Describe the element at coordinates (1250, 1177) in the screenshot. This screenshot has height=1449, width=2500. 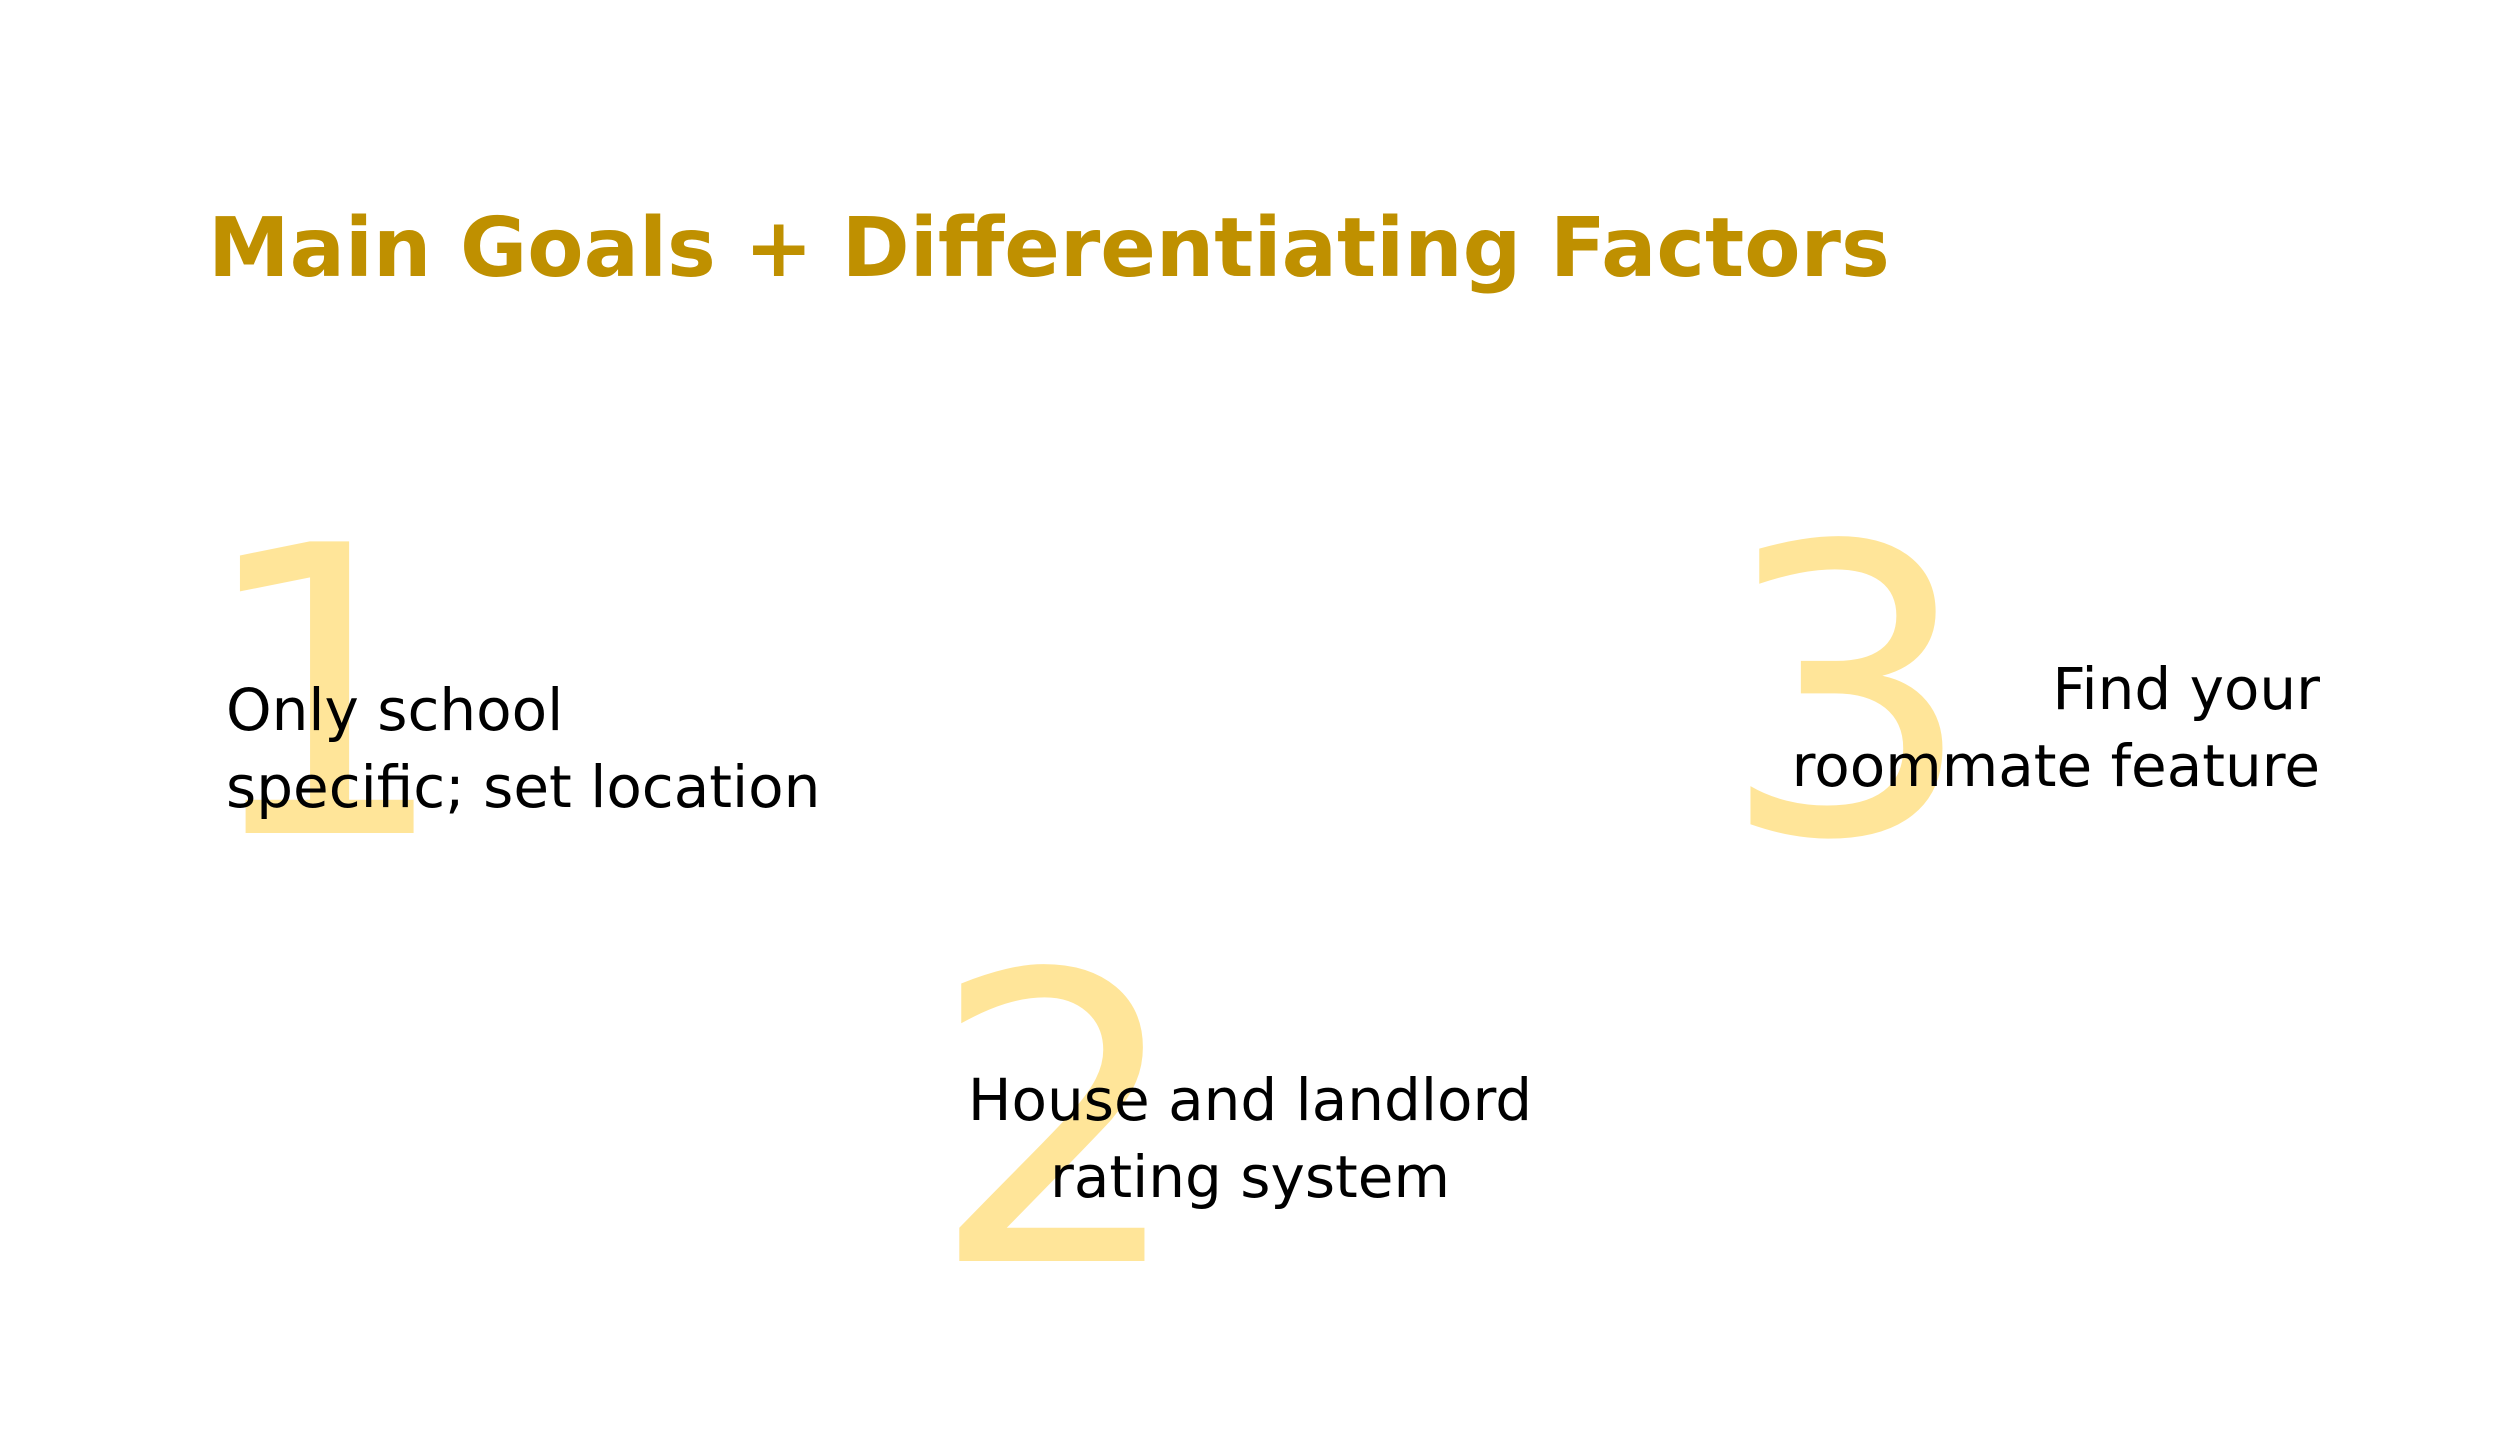
I see `goal-text-2-line-2: rating system` at that location.